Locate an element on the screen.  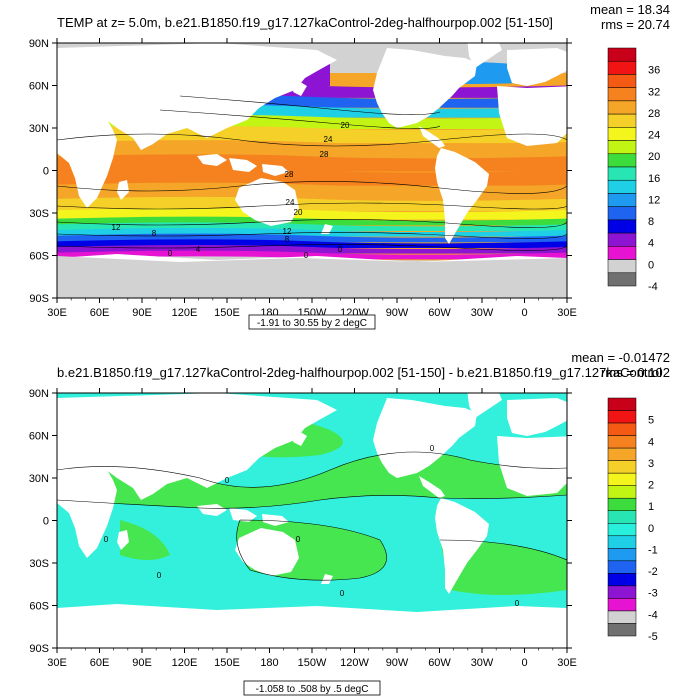
panel-2-mean: mean = -0.01472 is located at coordinates (620, 357).